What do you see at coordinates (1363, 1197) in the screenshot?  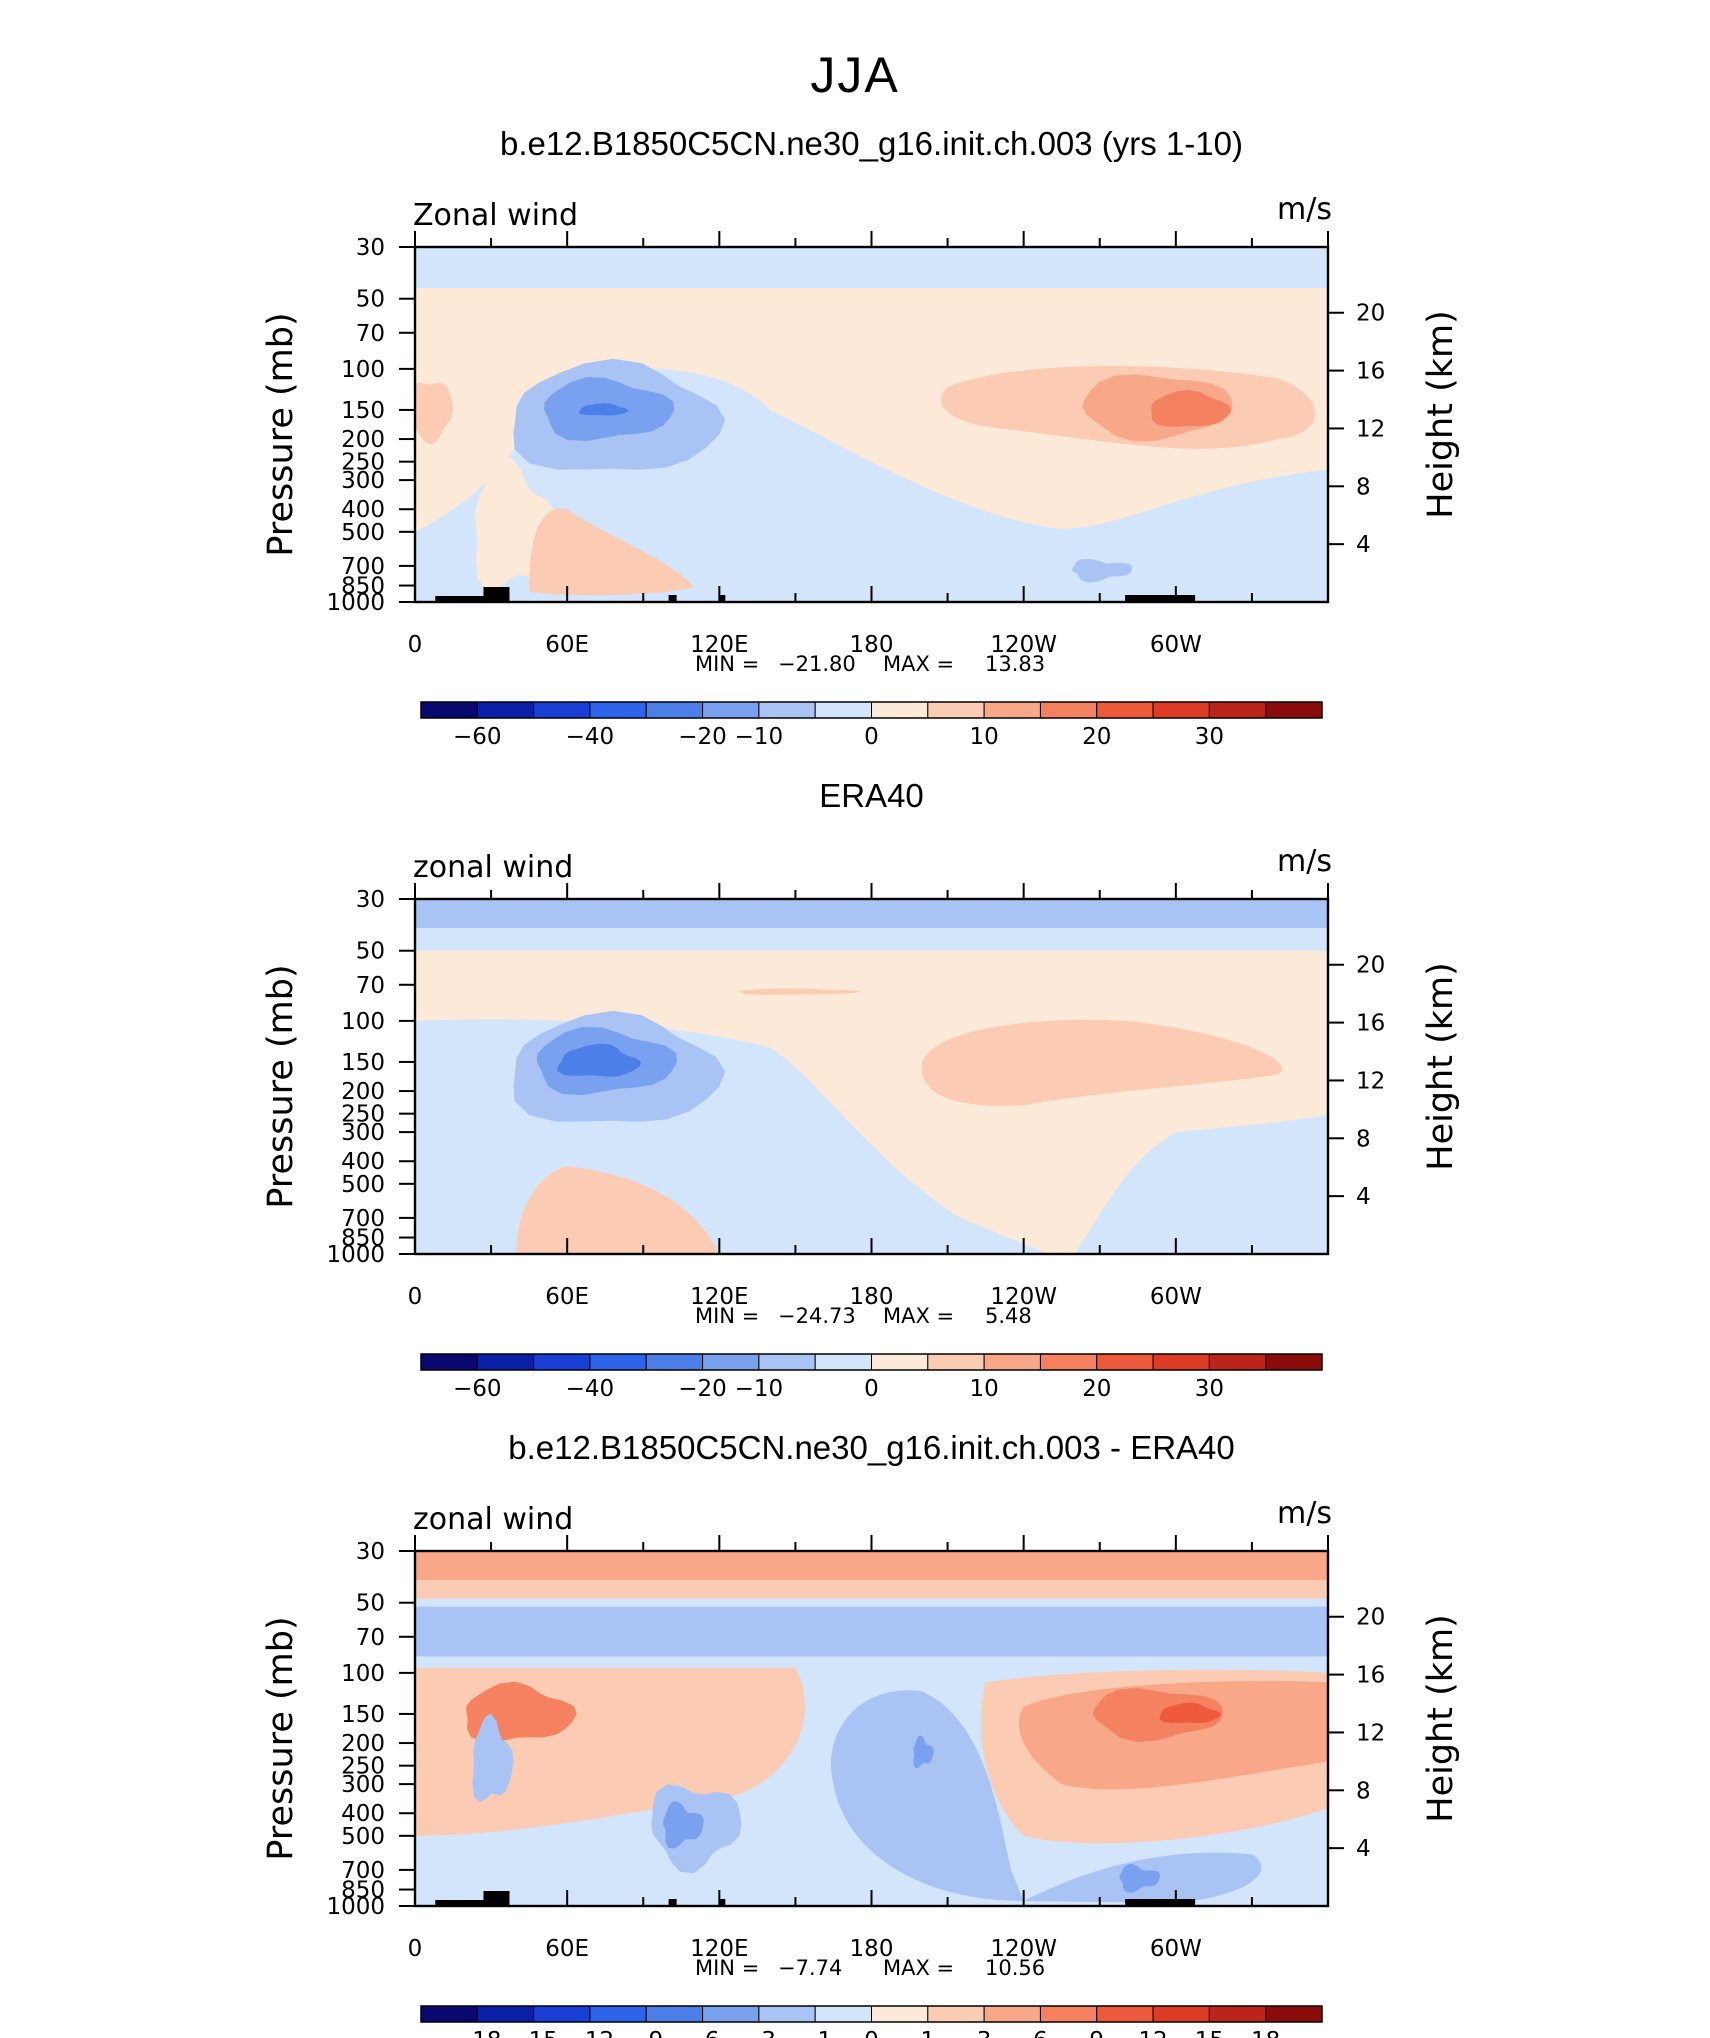 I see `y2-tick-label: 4` at bounding box center [1363, 1197].